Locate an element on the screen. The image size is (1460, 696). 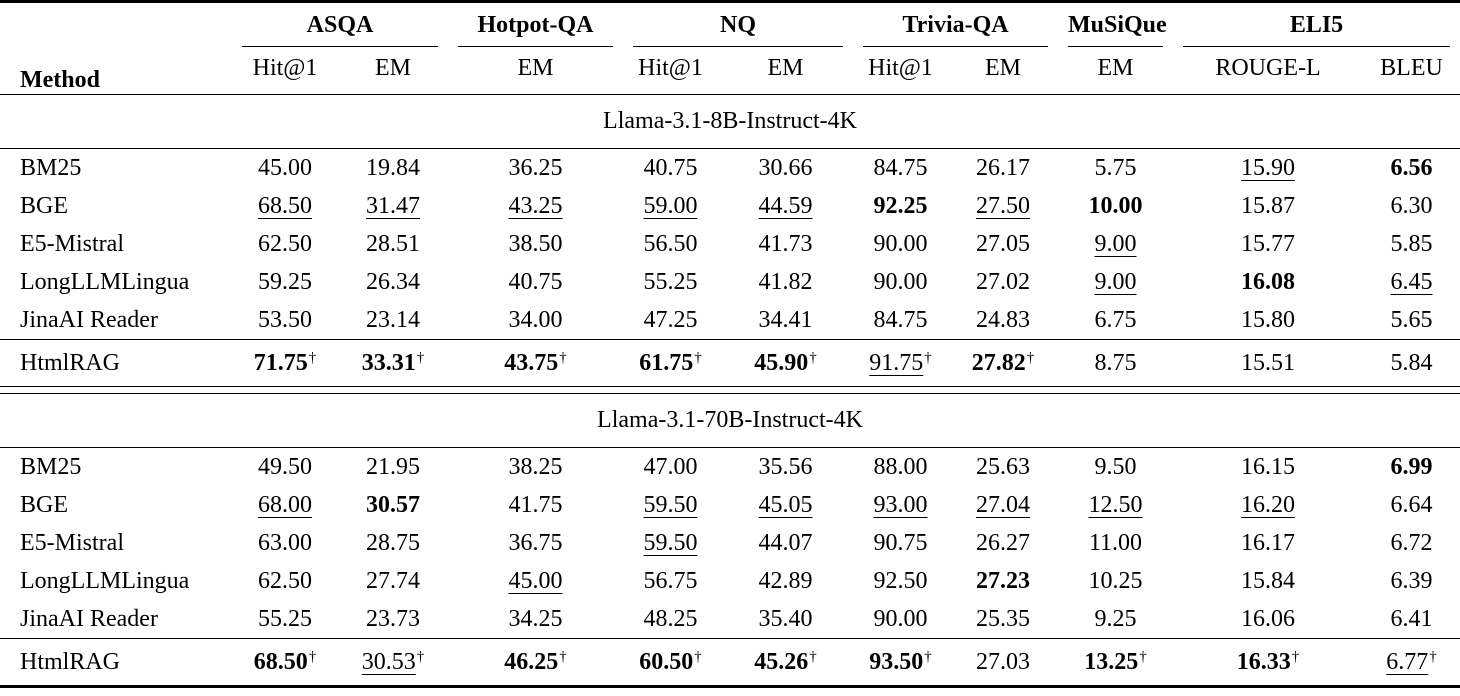
metric-value: 16.15 is located at coordinates (1268, 466).